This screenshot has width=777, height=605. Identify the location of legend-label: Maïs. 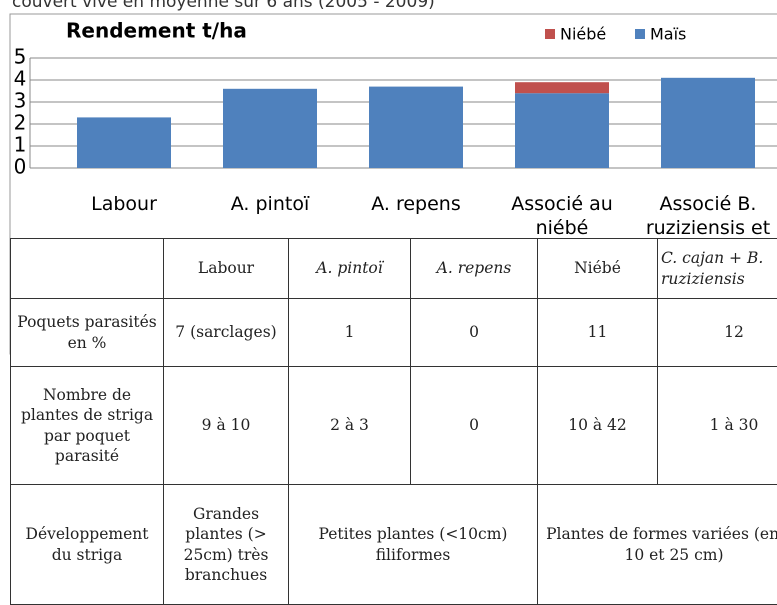
(668, 34).